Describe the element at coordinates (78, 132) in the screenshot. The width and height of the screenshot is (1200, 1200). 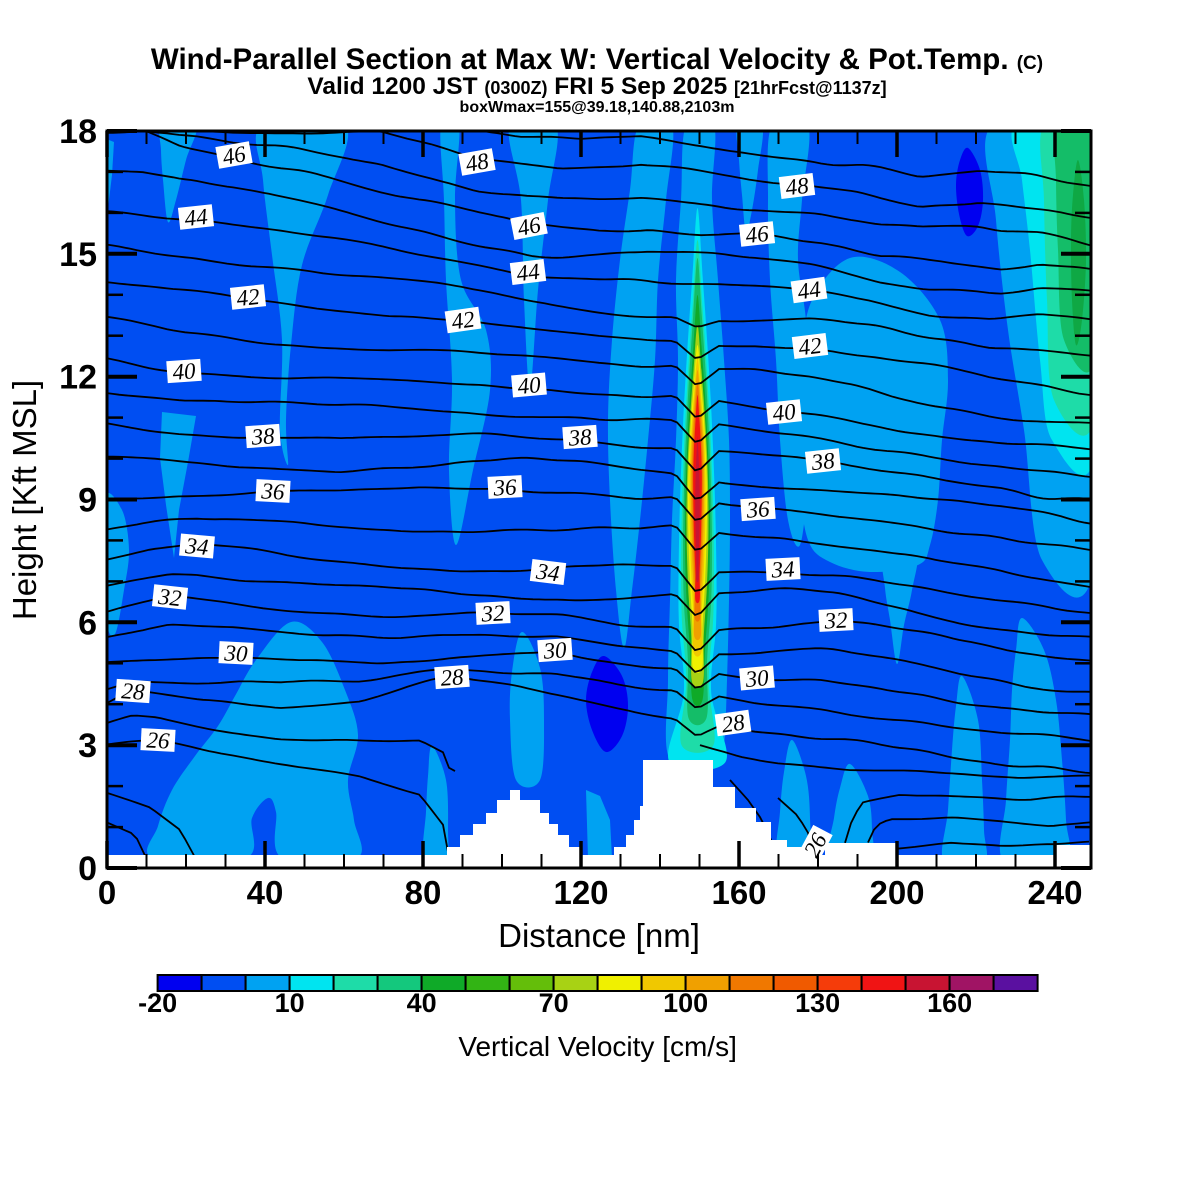
I see `svg-text: 18` at that location.